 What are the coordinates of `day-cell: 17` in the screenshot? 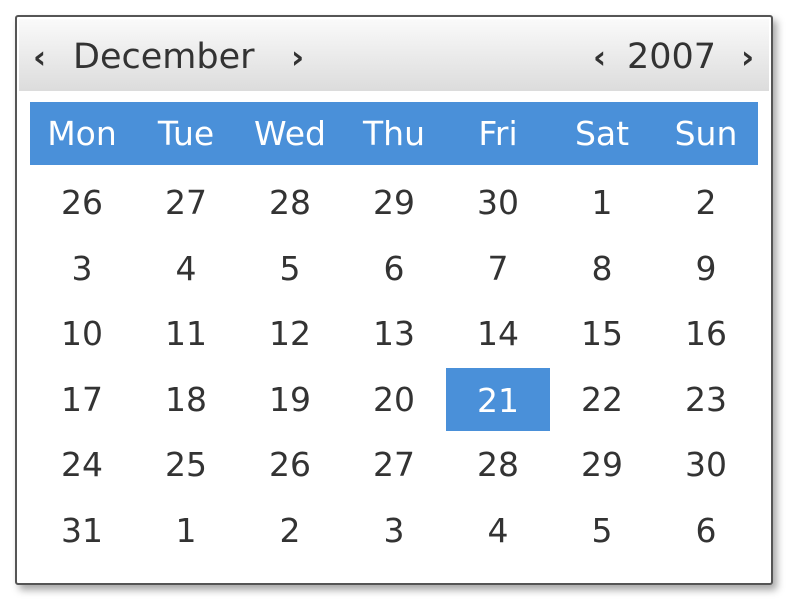 It's located at (82, 399).